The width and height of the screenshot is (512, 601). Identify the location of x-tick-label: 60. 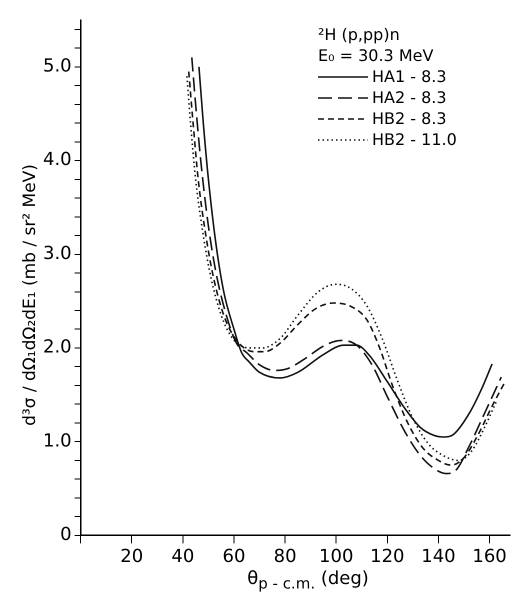
(234, 556).